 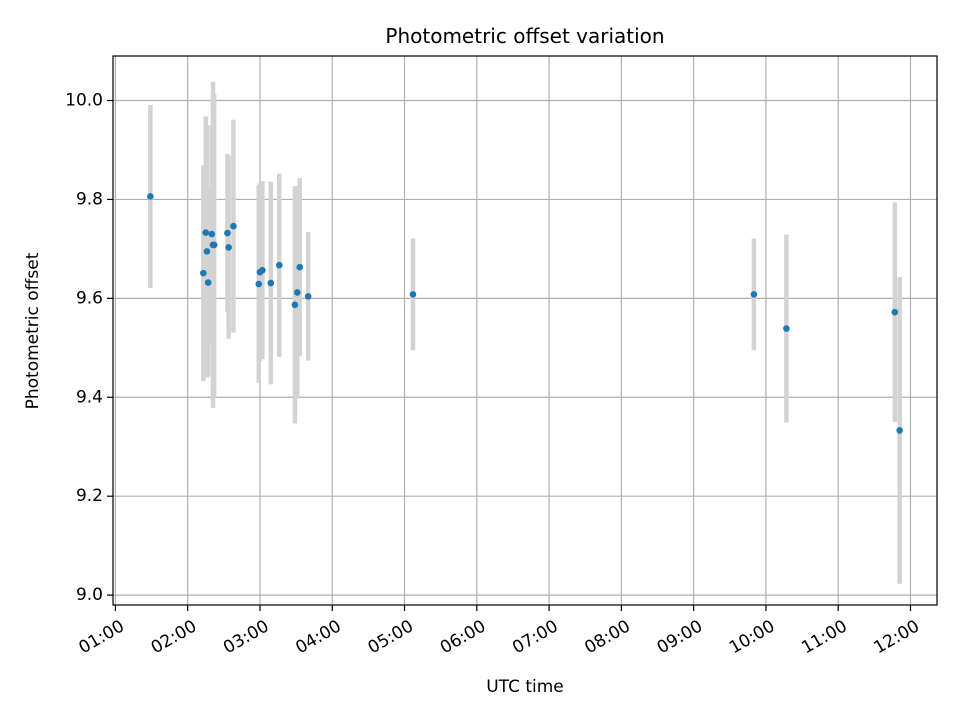 What do you see at coordinates (89, 298) in the screenshot?
I see `y-tick-label: 9.6` at bounding box center [89, 298].